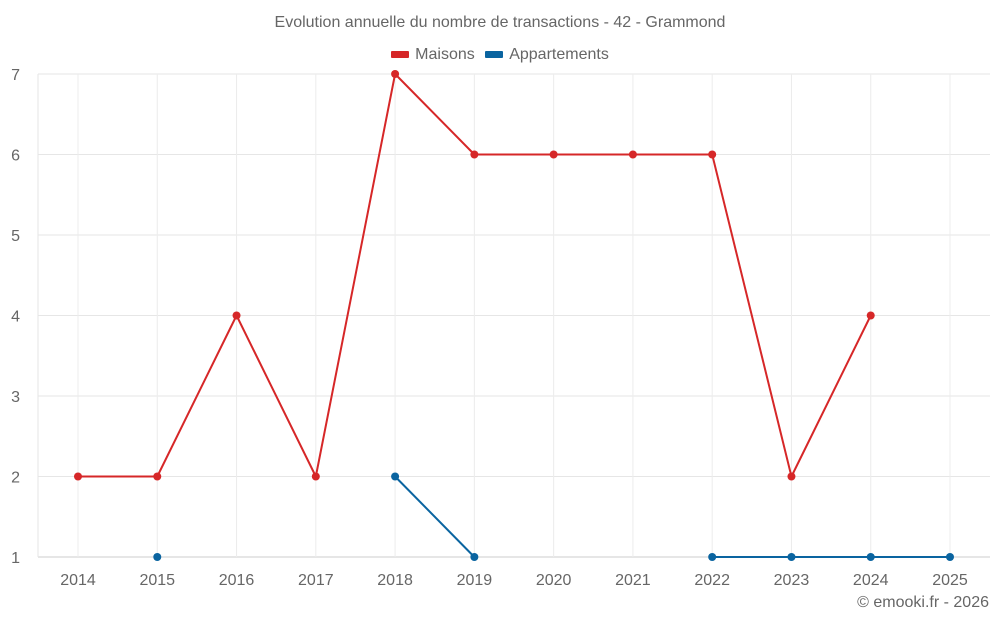  I want to click on legend-swatch-appartements, so click(494, 54).